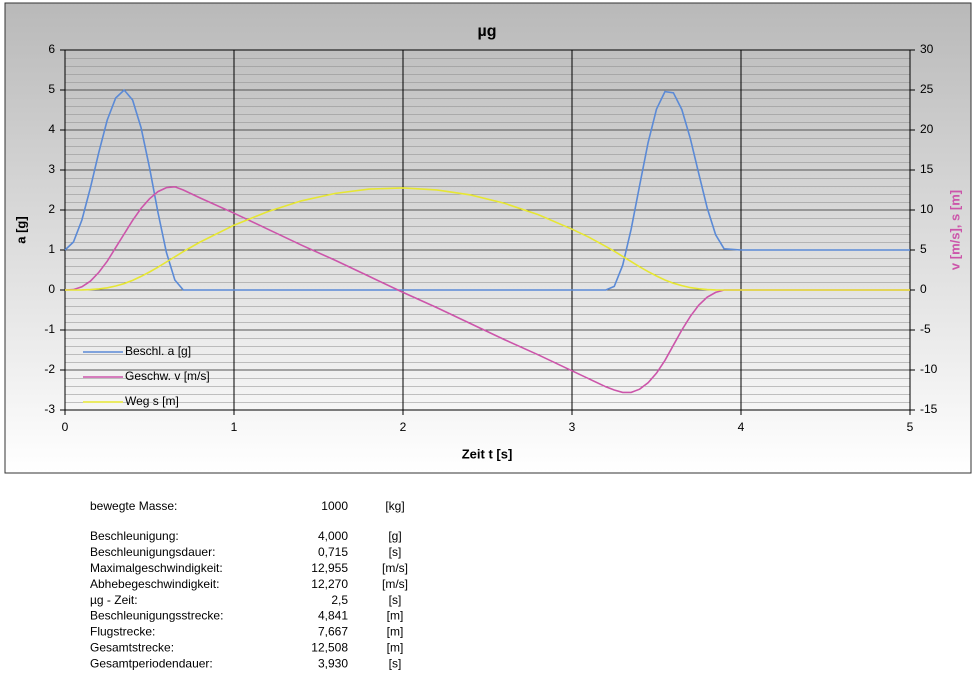 The height and width of the screenshot is (684, 980). What do you see at coordinates (65, 427) in the screenshot?
I see `x-tick-label: 0` at bounding box center [65, 427].